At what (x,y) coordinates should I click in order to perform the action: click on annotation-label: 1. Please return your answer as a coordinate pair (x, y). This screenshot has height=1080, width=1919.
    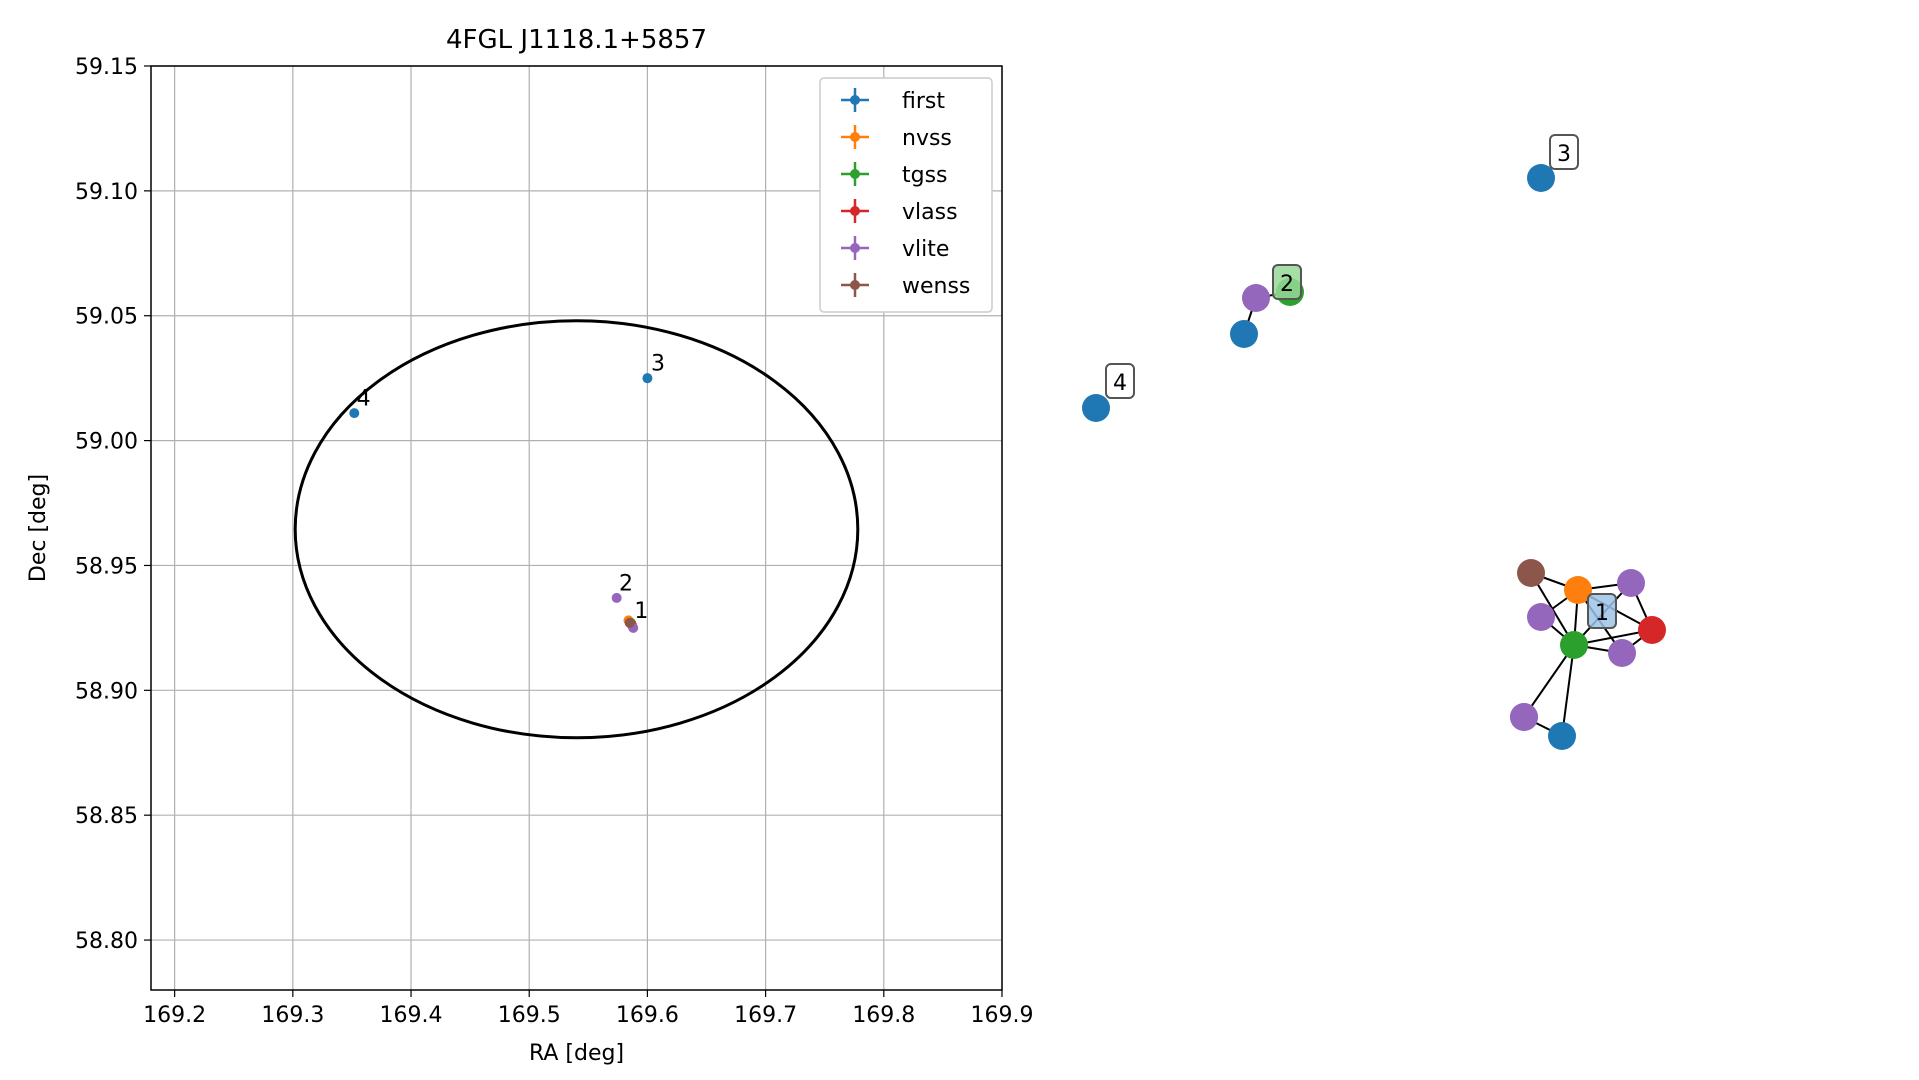
    Looking at the image, I should click on (641, 611).